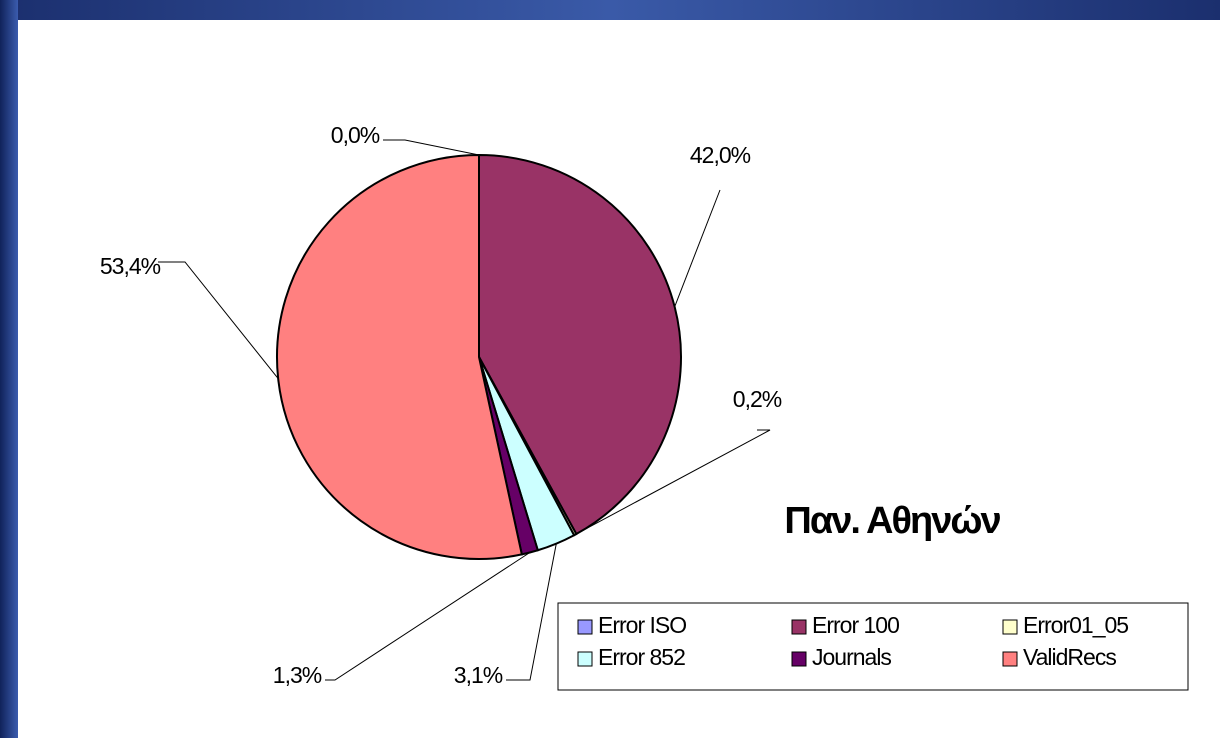 This screenshot has width=1220, height=738. What do you see at coordinates (130, 266) in the screenshot?
I see `data-label: 53,4%` at bounding box center [130, 266].